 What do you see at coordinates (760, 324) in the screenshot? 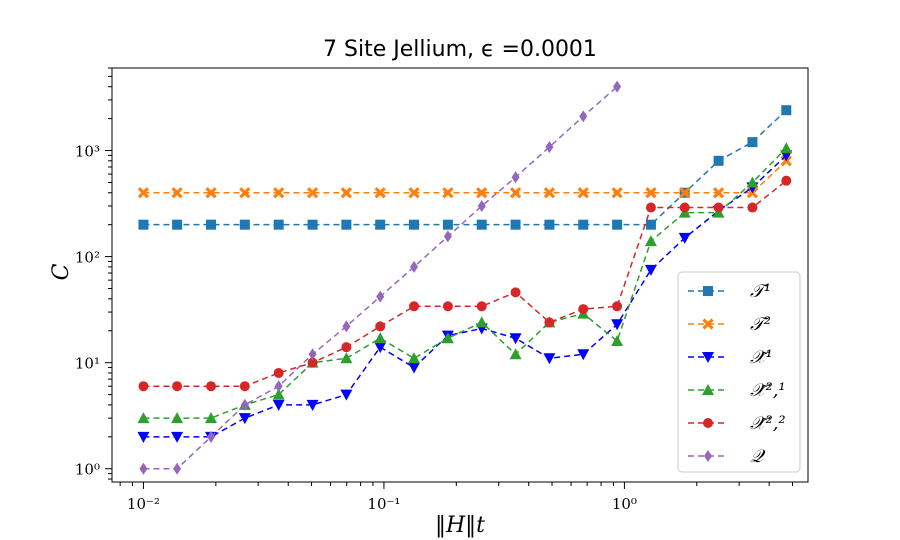
I see `legend-label: 𝒯²` at bounding box center [760, 324].